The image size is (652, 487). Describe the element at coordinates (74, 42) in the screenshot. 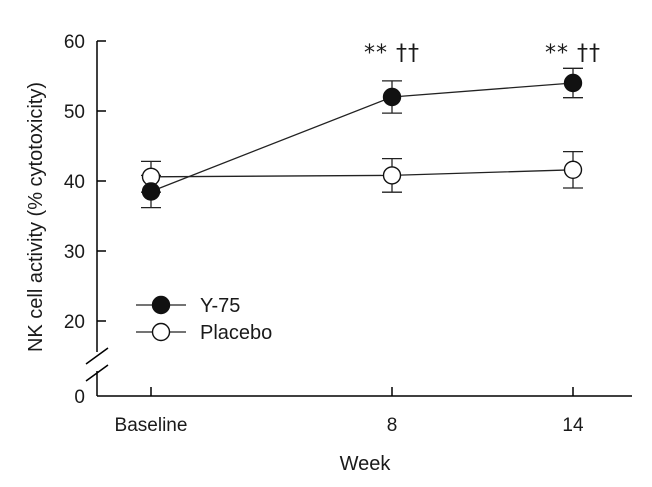

I see `y-tick-label: 60` at that location.